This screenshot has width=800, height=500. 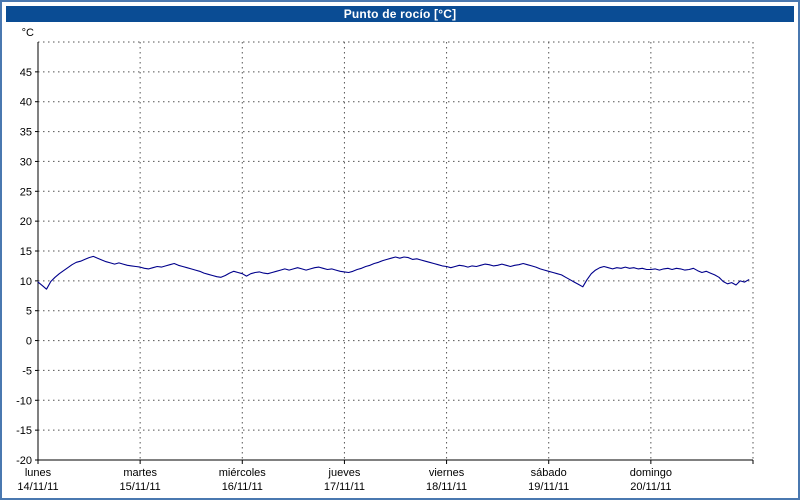 I want to click on y-axis-label: -15, so click(x=24, y=431).